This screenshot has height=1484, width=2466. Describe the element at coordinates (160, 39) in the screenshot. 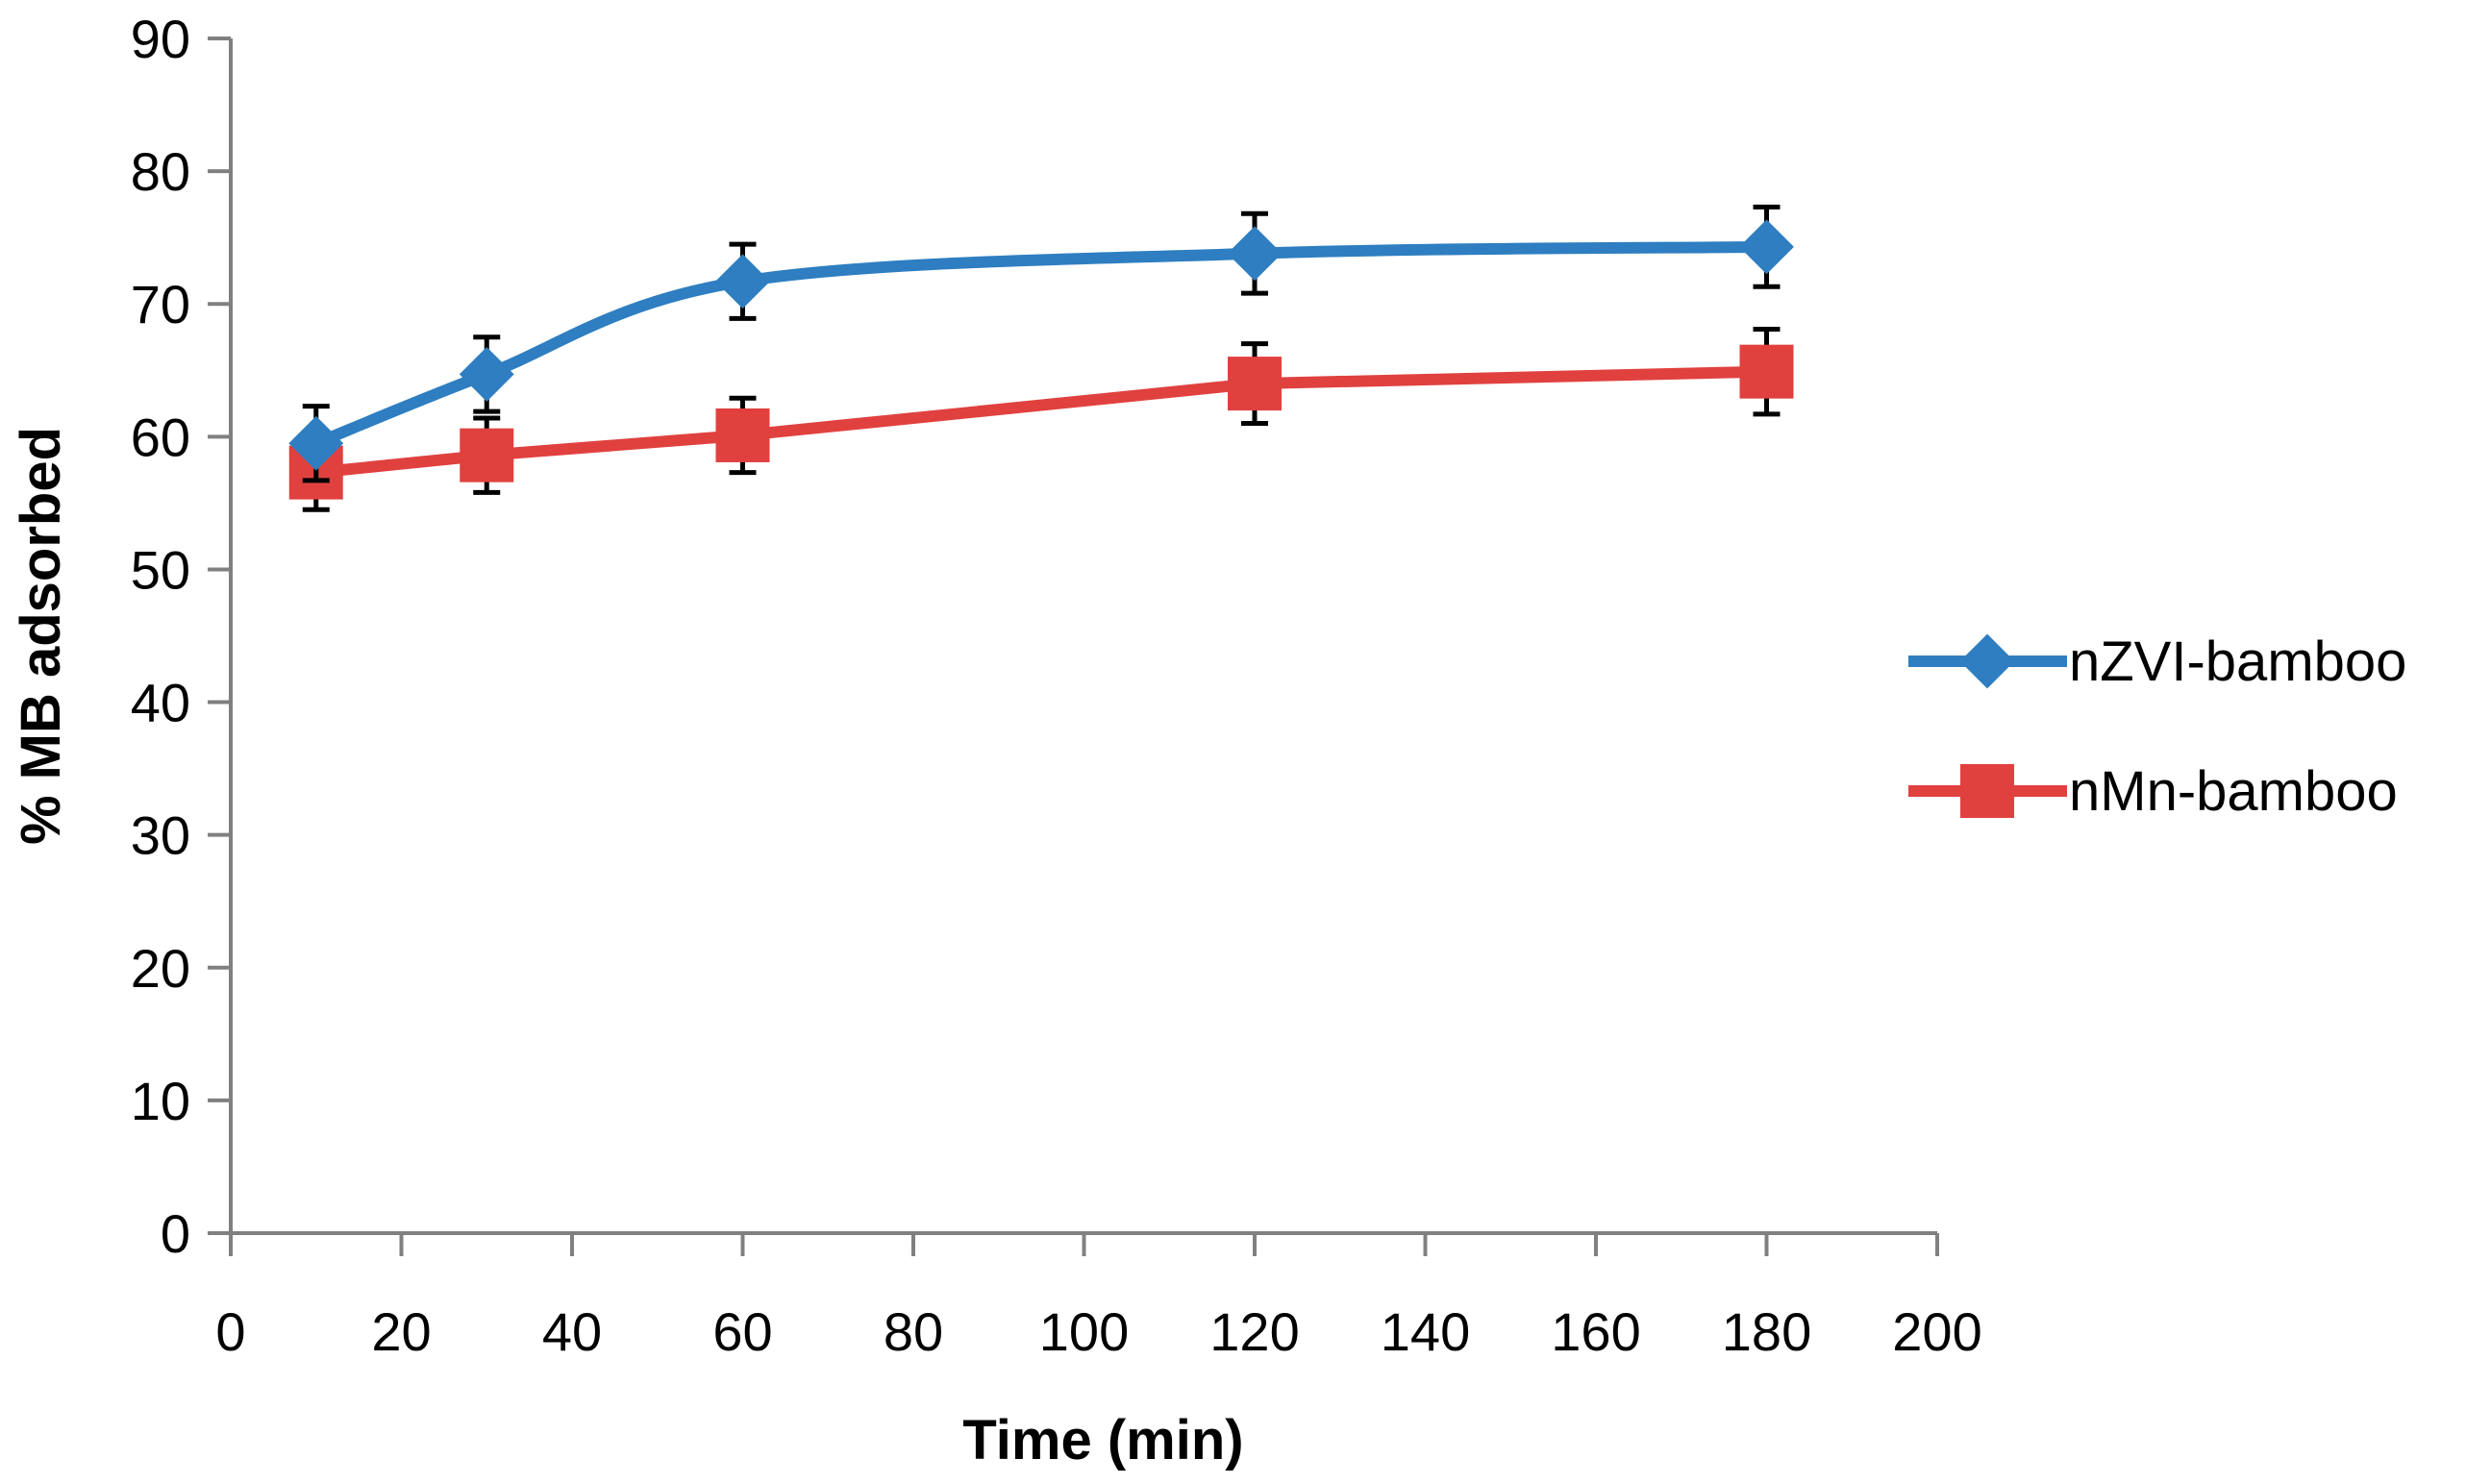

I see `y-tick-label: 90` at that location.